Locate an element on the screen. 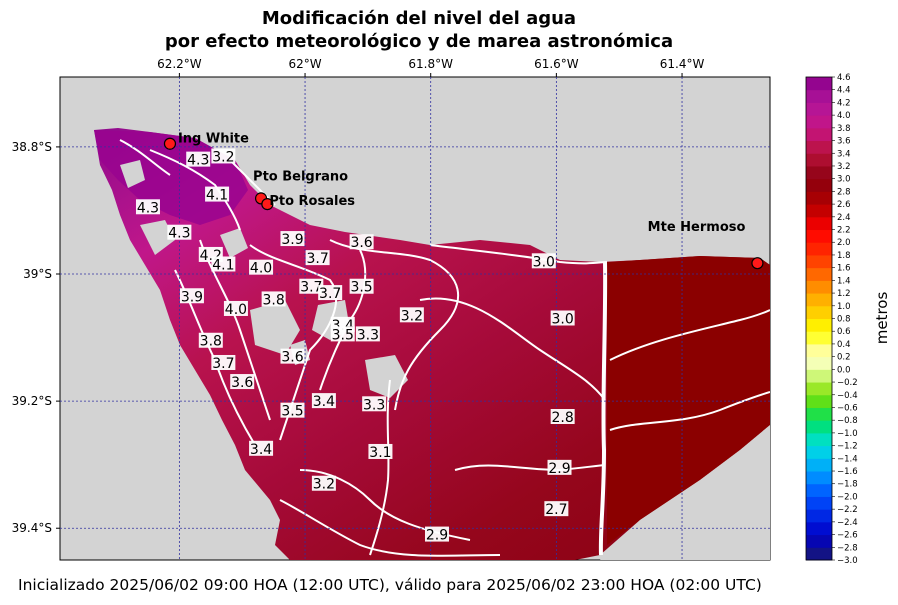 The height and width of the screenshot is (605, 898). x-tick-label: 61.6°W is located at coordinates (556, 64).